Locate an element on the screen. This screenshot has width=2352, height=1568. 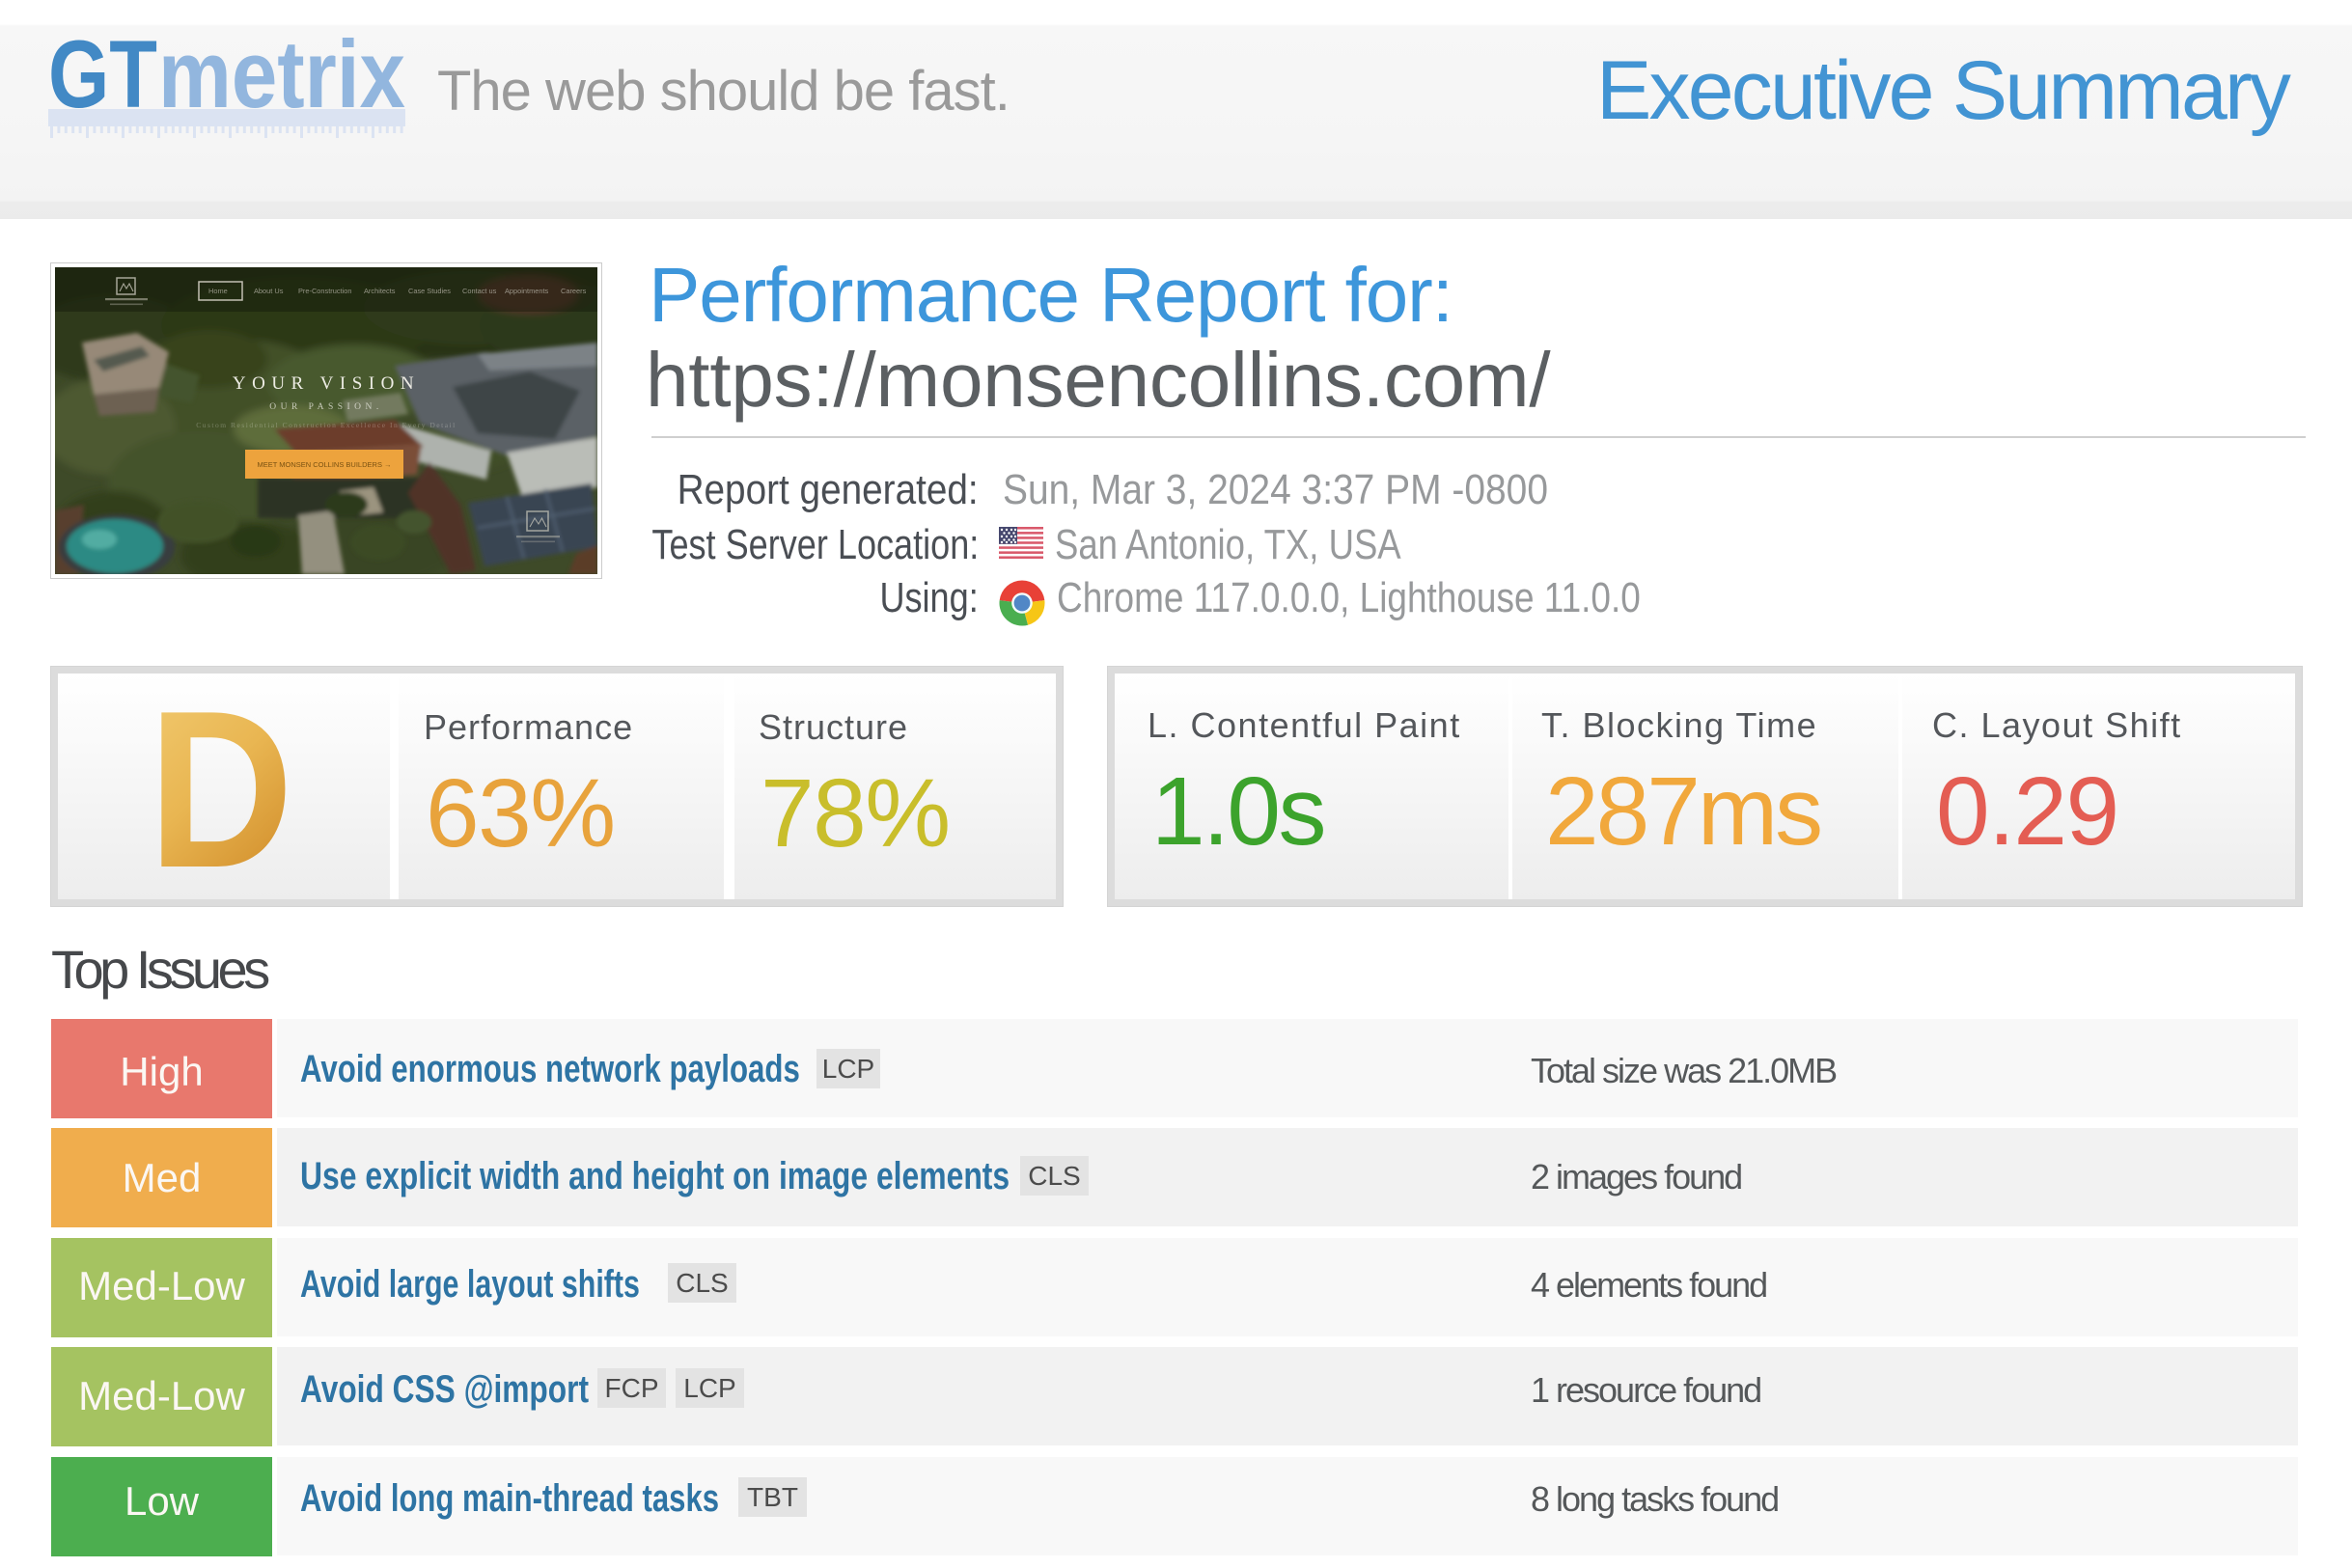
svg-text: YOUR VISION is located at coordinates (326, 383).